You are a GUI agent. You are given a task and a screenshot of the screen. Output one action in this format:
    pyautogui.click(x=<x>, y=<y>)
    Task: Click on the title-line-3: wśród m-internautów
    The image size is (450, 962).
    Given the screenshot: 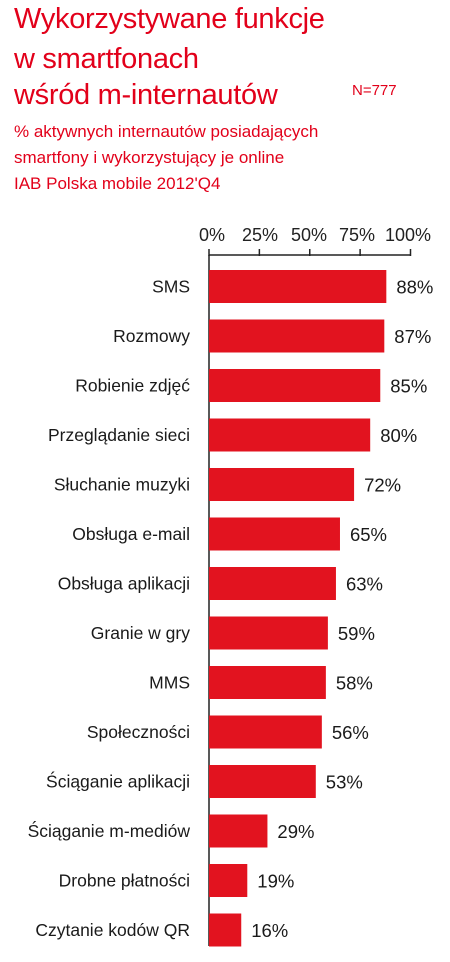 What is the action you would take?
    pyautogui.click(x=146, y=95)
    